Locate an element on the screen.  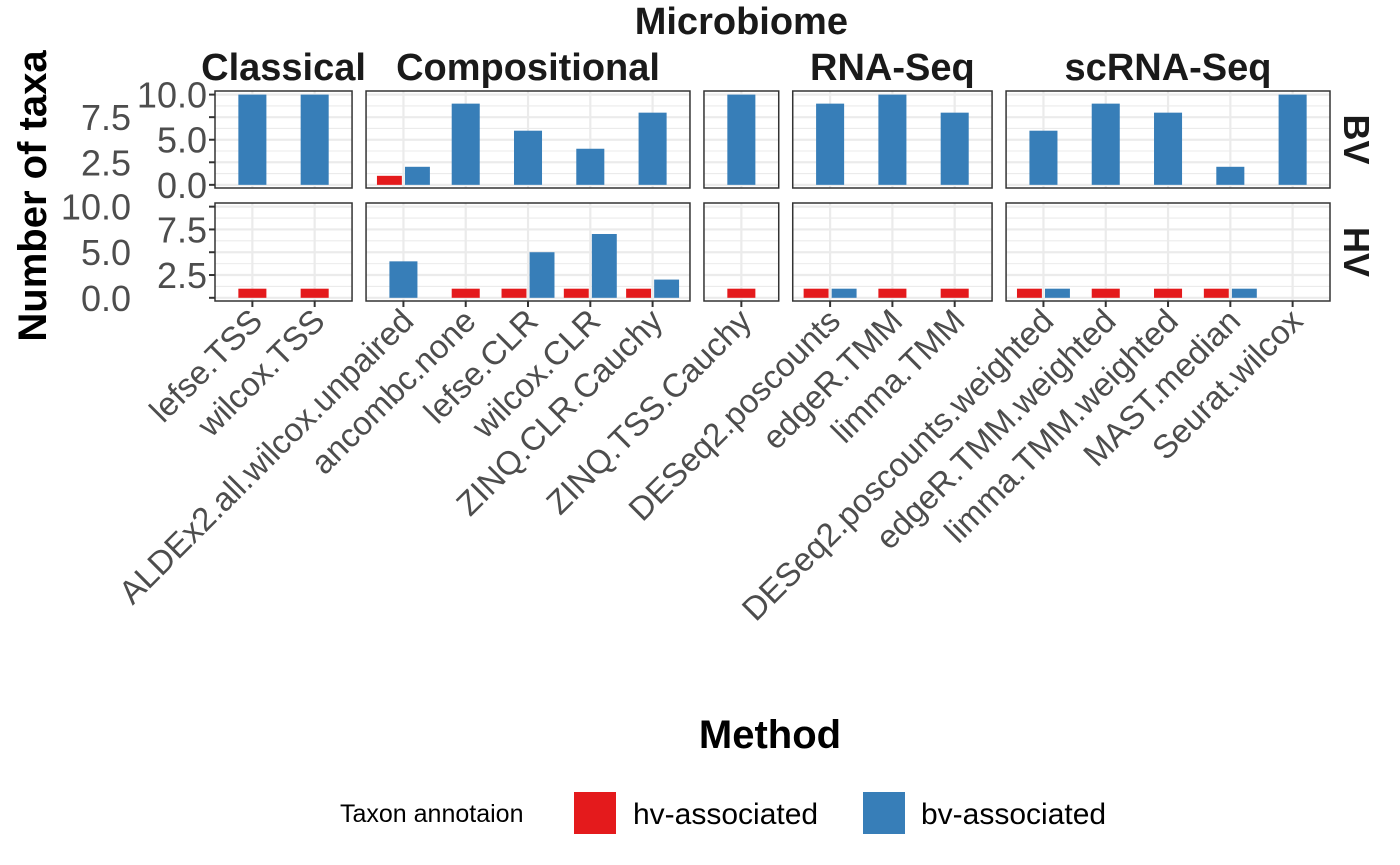
panel-bv-microbiome is located at coordinates (741, 139).